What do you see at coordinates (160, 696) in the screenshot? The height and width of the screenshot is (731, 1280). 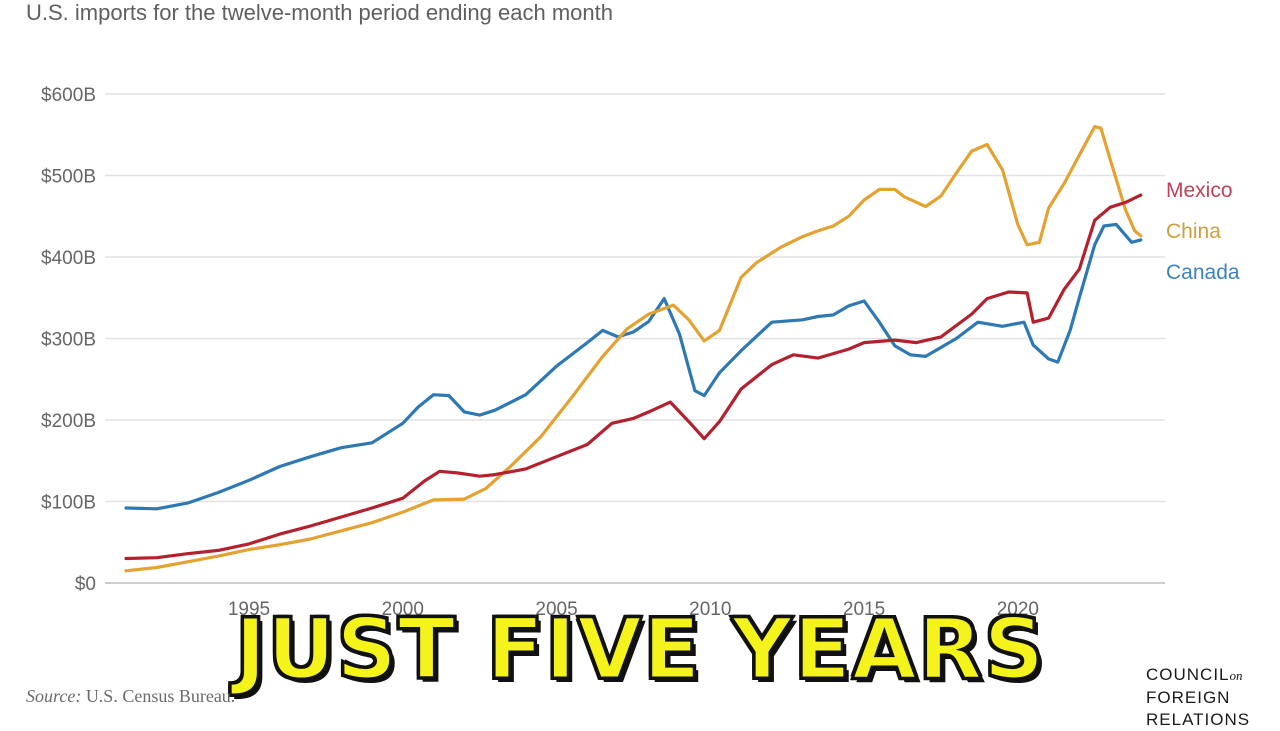 I see `source-text: U.S. Census Bureau.` at bounding box center [160, 696].